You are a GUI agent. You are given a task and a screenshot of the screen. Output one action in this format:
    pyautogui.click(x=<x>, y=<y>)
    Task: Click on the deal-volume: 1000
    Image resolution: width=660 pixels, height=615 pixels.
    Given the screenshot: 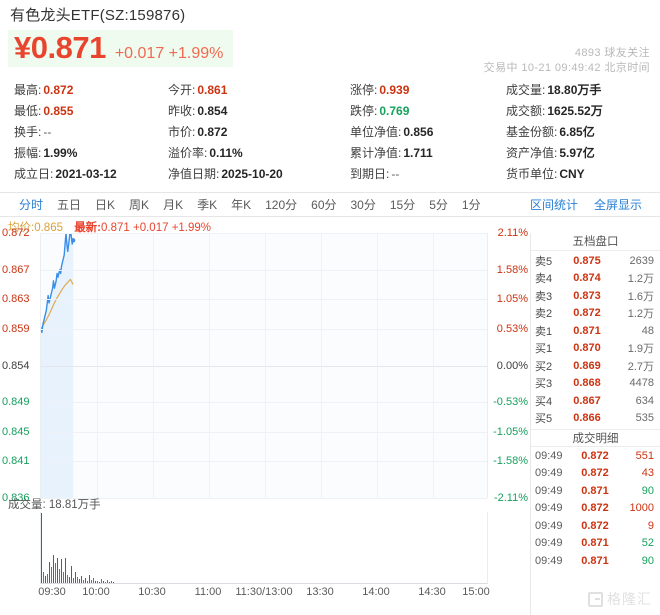 What is the action you would take?
    pyautogui.click(x=641, y=508)
    